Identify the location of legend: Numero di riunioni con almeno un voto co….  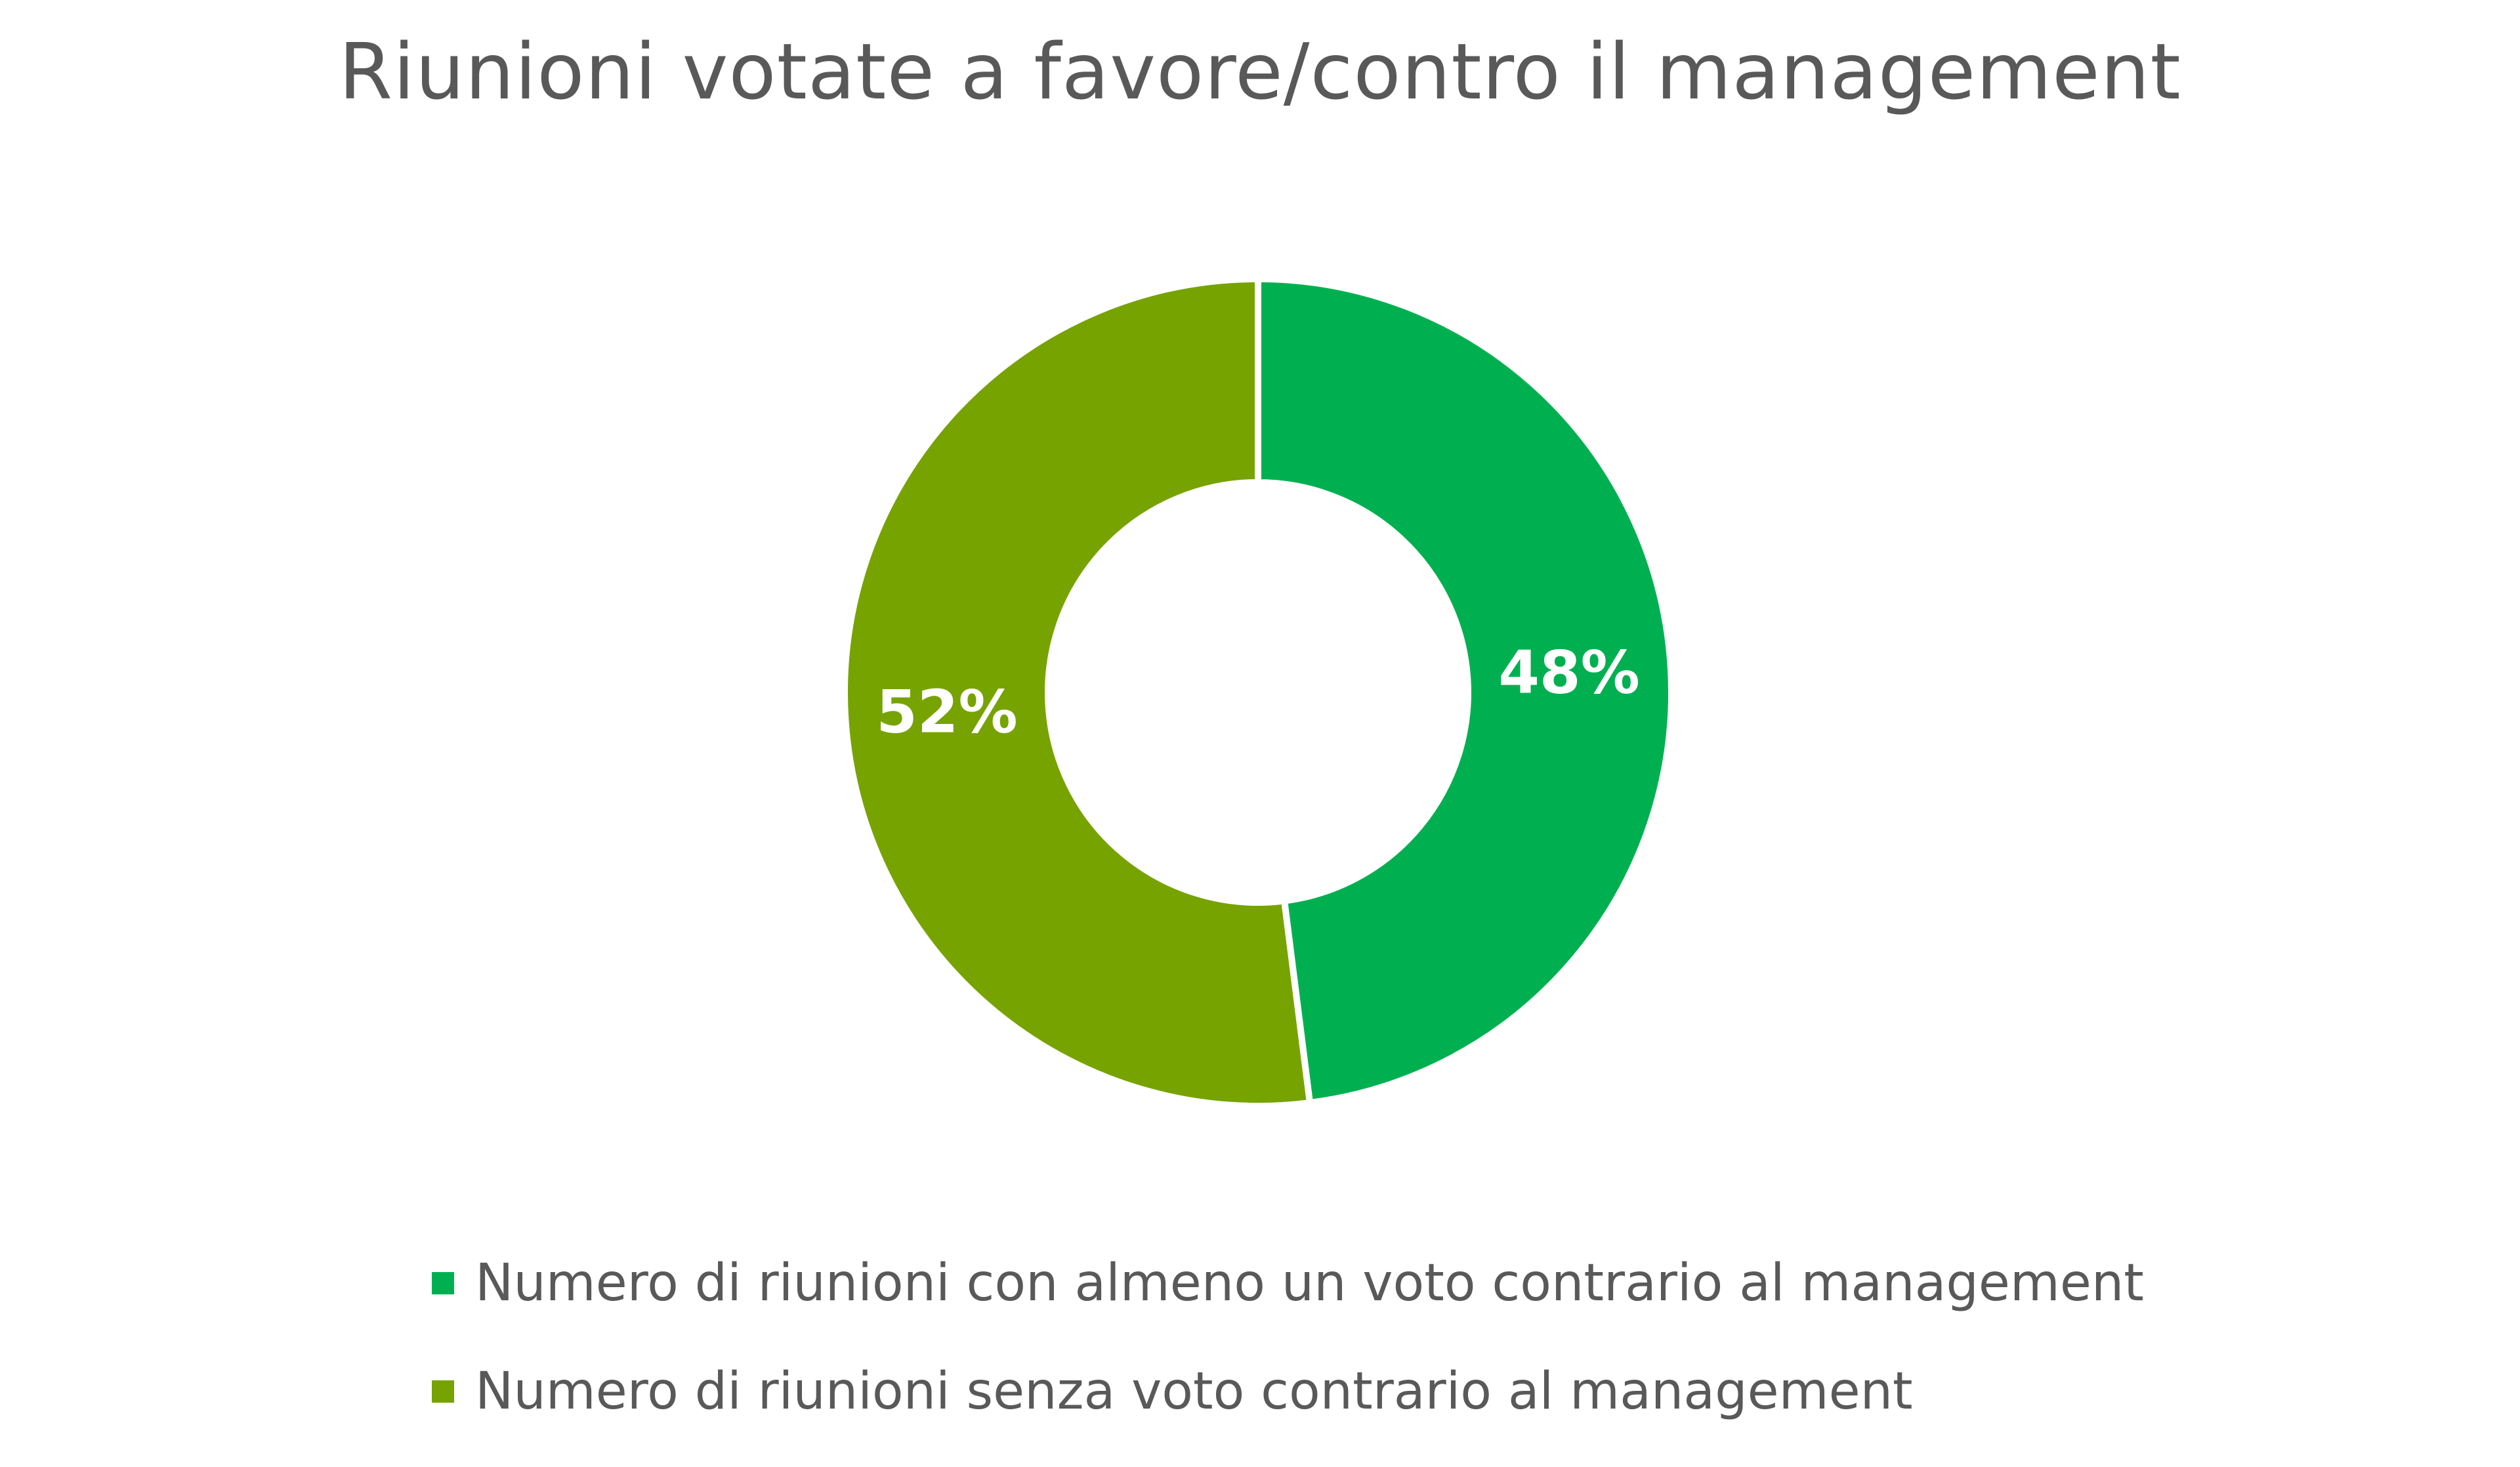
(1288, 1358).